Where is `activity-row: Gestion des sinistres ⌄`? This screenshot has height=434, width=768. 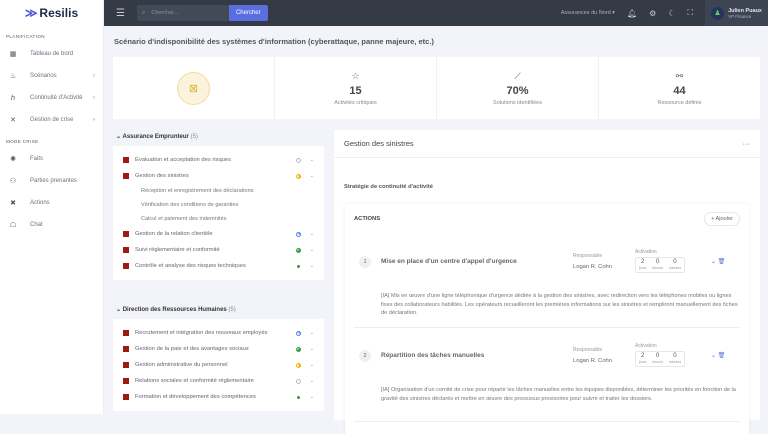
activity-row: Gestion des sinistres ⌄ is located at coordinates (218, 176).